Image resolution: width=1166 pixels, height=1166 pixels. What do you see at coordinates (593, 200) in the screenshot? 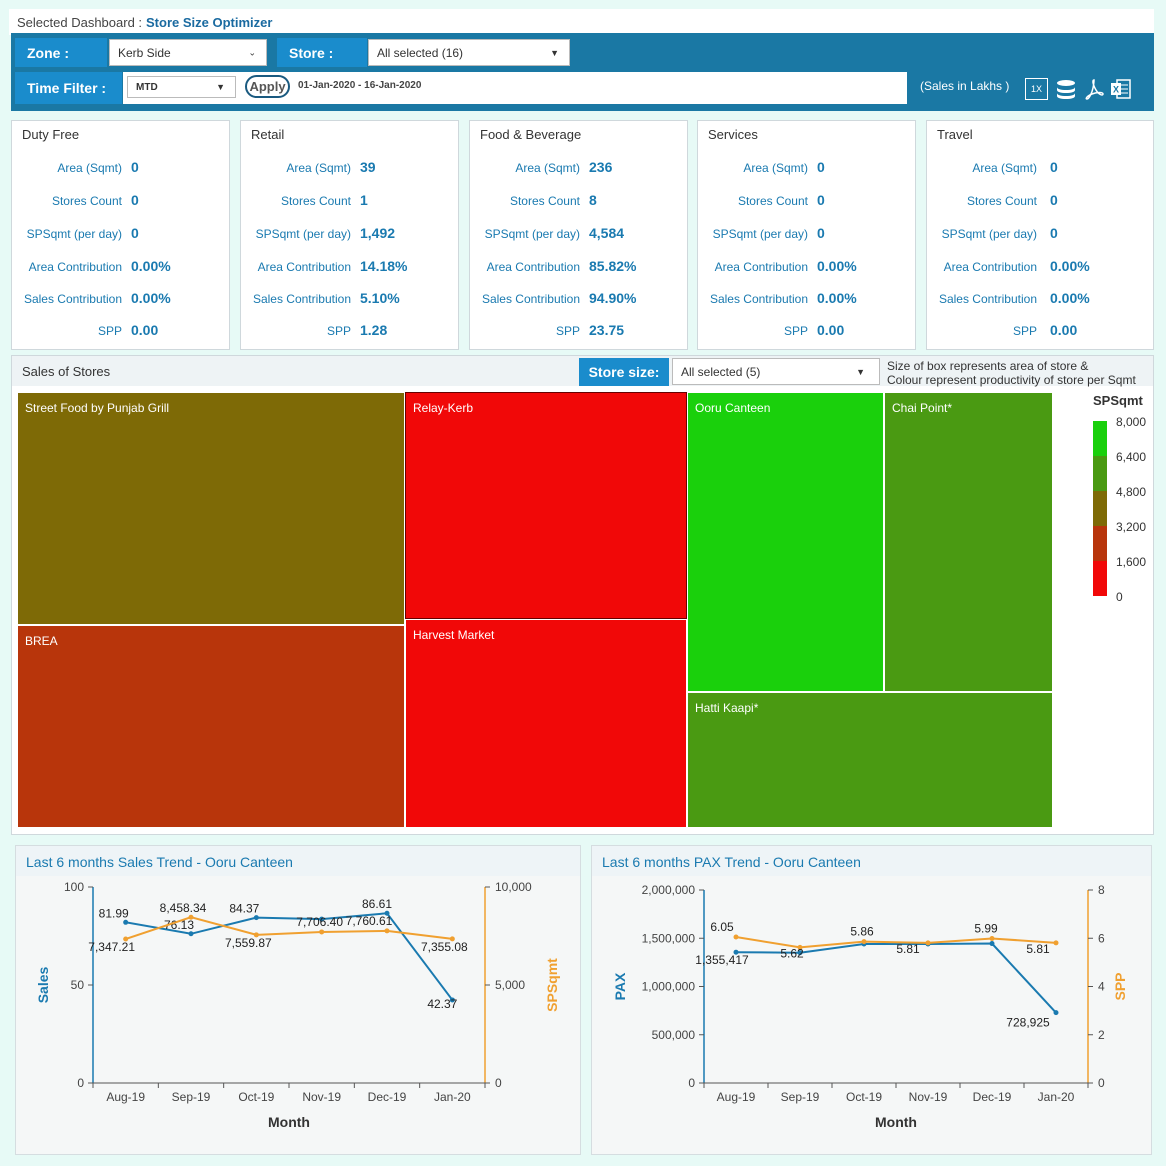
I see `metric-value: 8` at bounding box center [593, 200].